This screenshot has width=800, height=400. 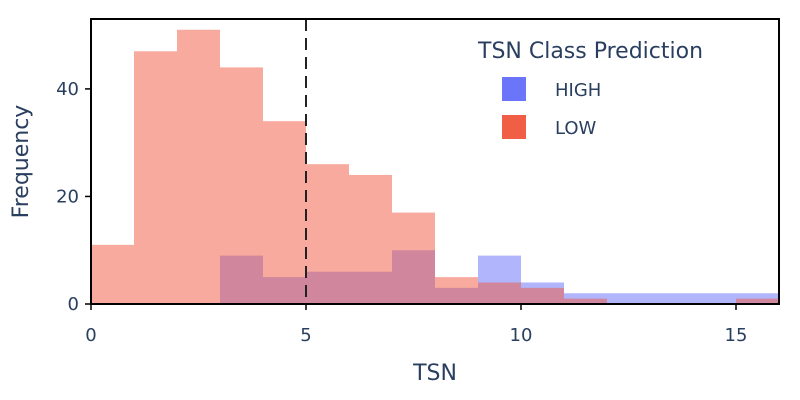 What do you see at coordinates (736, 335) in the screenshot?
I see `x-tick-label-15: 15` at bounding box center [736, 335].